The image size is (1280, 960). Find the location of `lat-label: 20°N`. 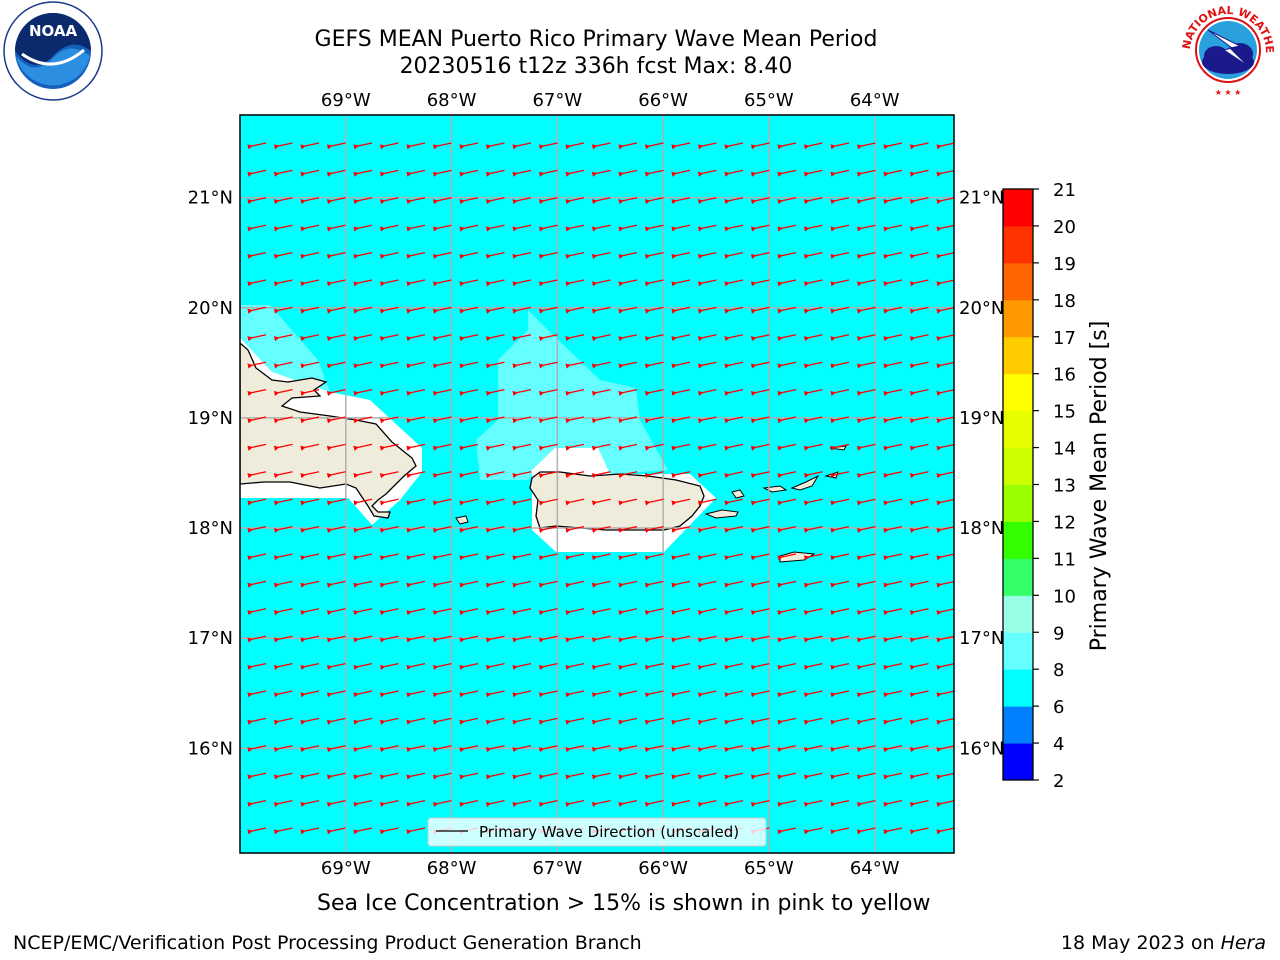

lat-label: 20°N is located at coordinates (210, 308).